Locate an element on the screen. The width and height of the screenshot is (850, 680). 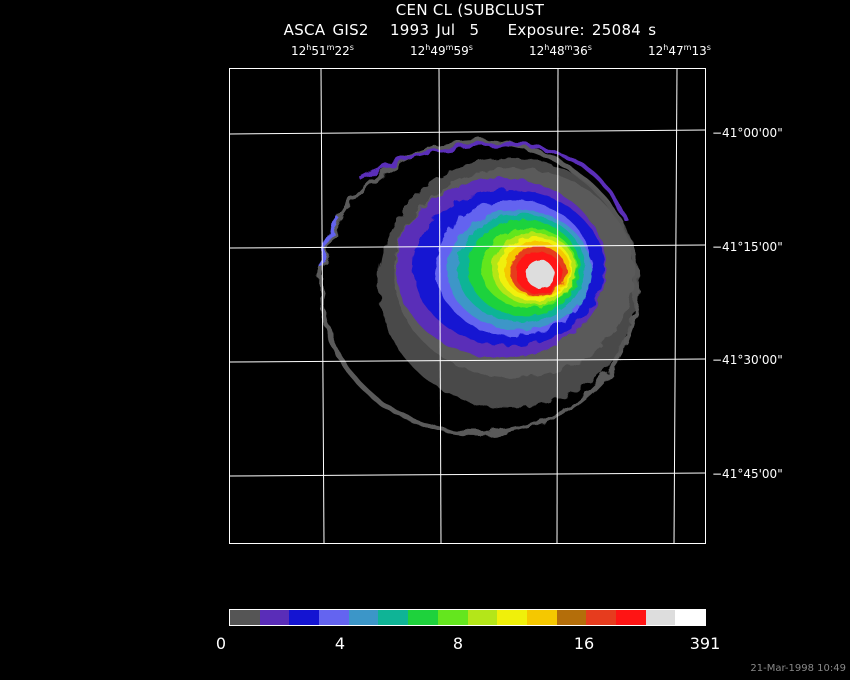
colorbar-label-16: 16 is located at coordinates (584, 643).